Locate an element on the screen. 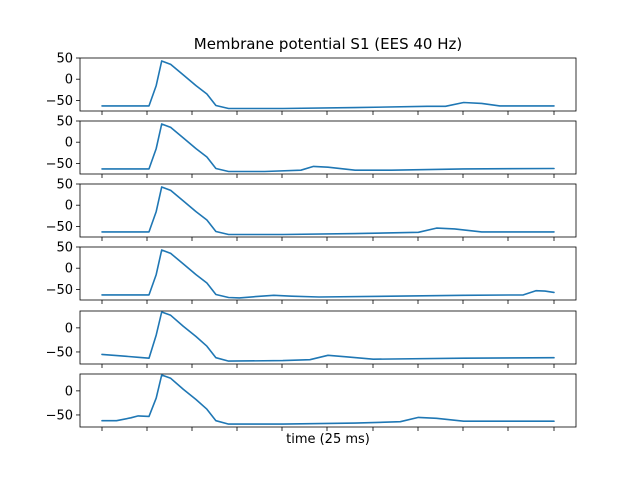  subplot-1: 50 0 −50 is located at coordinates (311, 83).